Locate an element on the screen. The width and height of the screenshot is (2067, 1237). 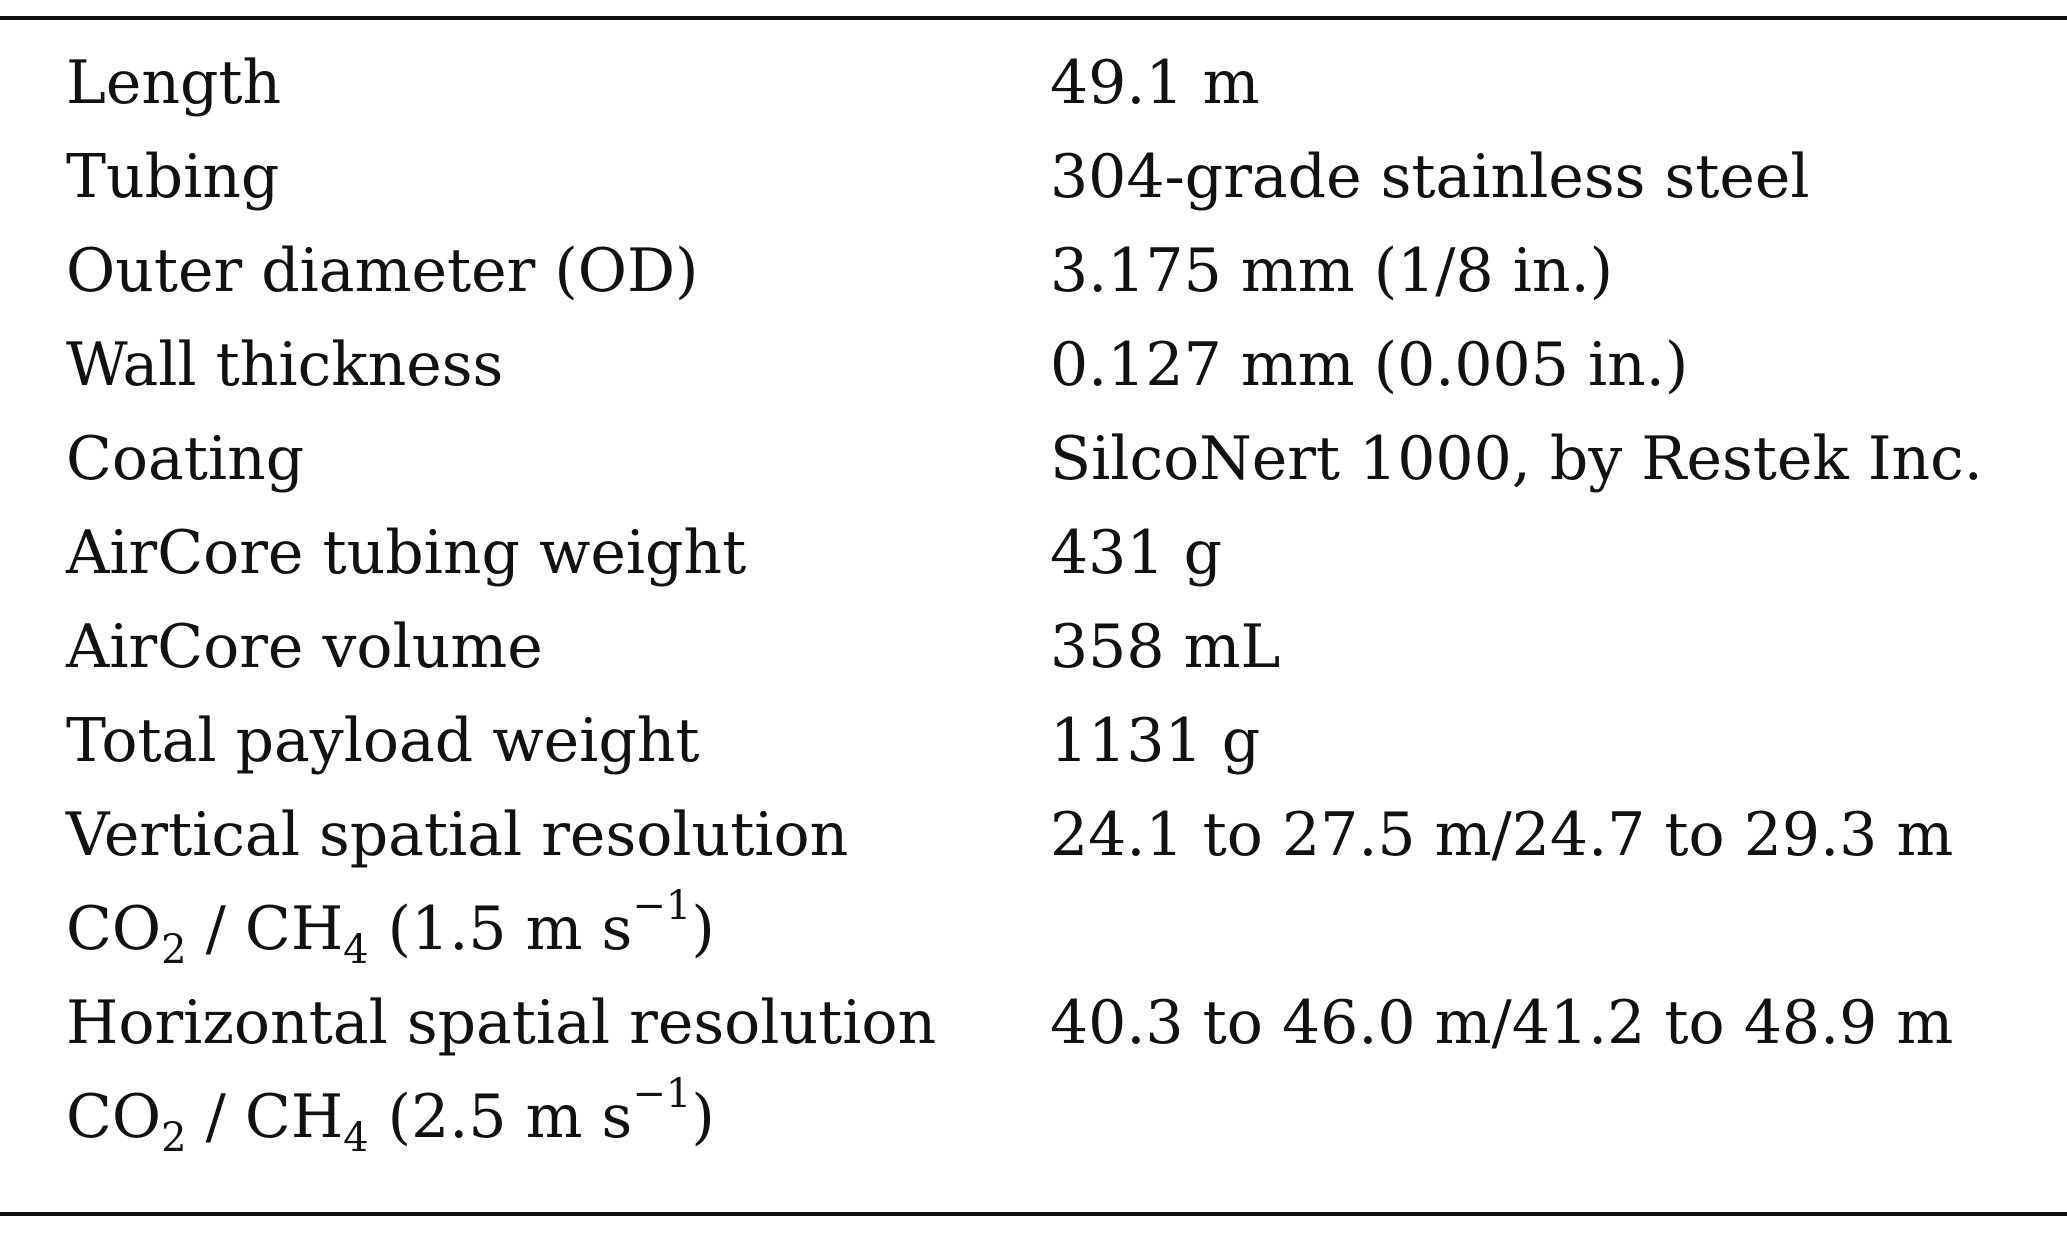
row-value: 304-grade stainless steel is located at coordinates (1430, 177).